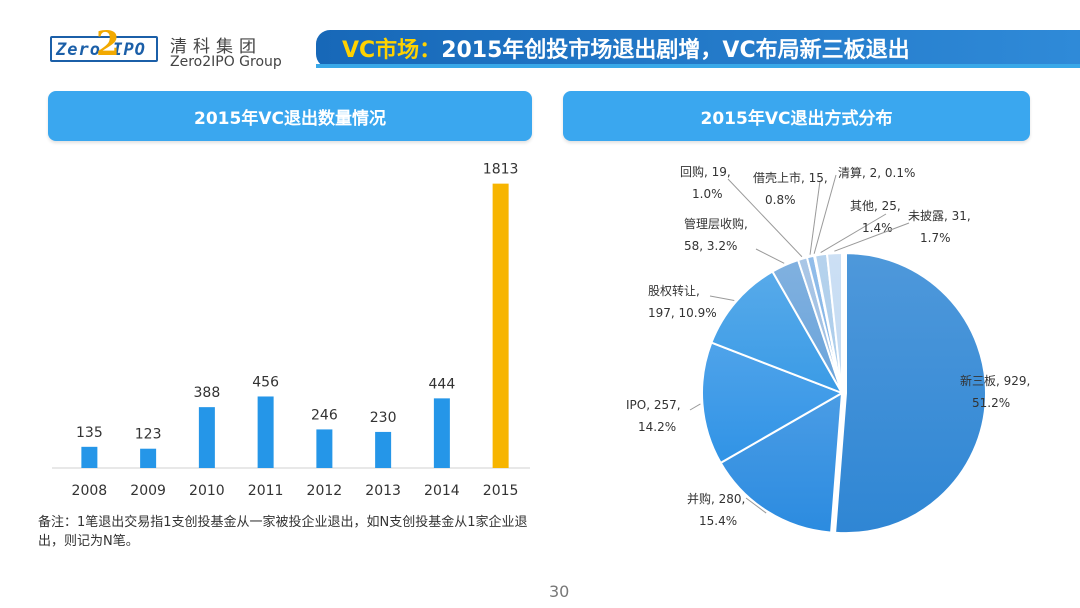  Describe the element at coordinates (500, 325) in the screenshot. I see `bar-2015` at that location.